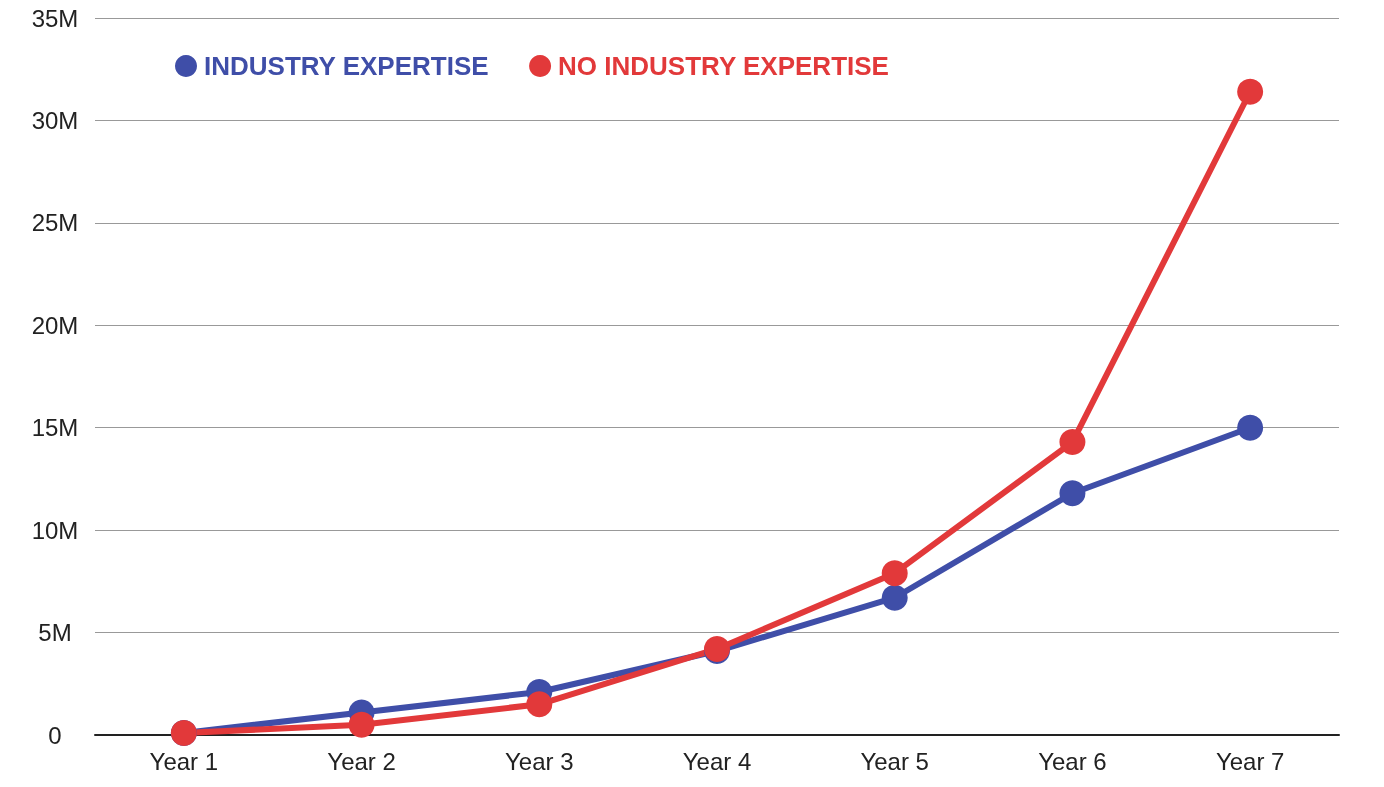  Describe the element at coordinates (1250, 761) in the screenshot. I see `x-tick-label: Year 7` at that location.